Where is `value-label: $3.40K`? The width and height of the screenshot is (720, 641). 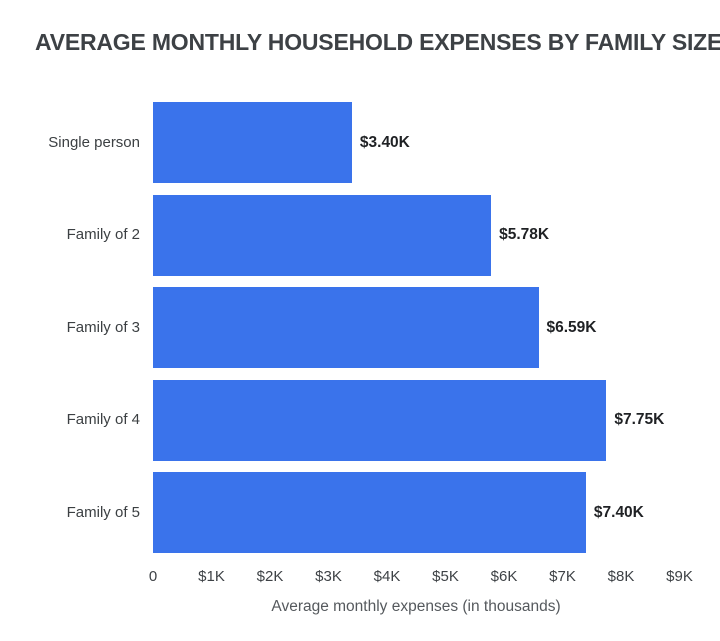
value-label: $3.40K is located at coordinates (384, 142).